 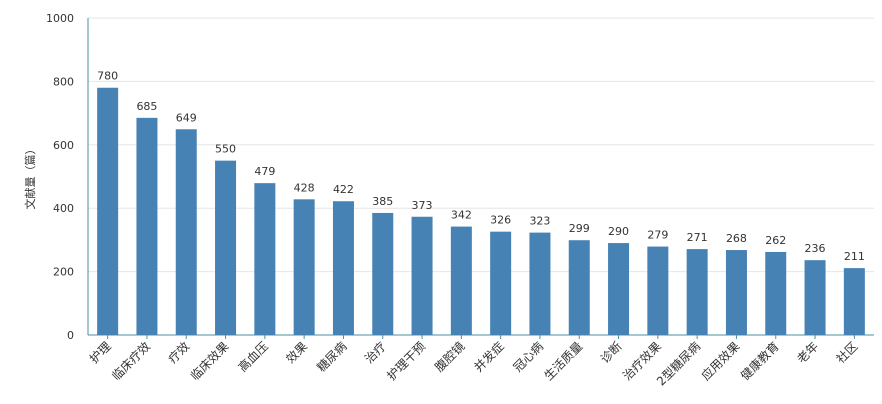 I want to click on bar-value-label: 479, so click(x=264, y=171).